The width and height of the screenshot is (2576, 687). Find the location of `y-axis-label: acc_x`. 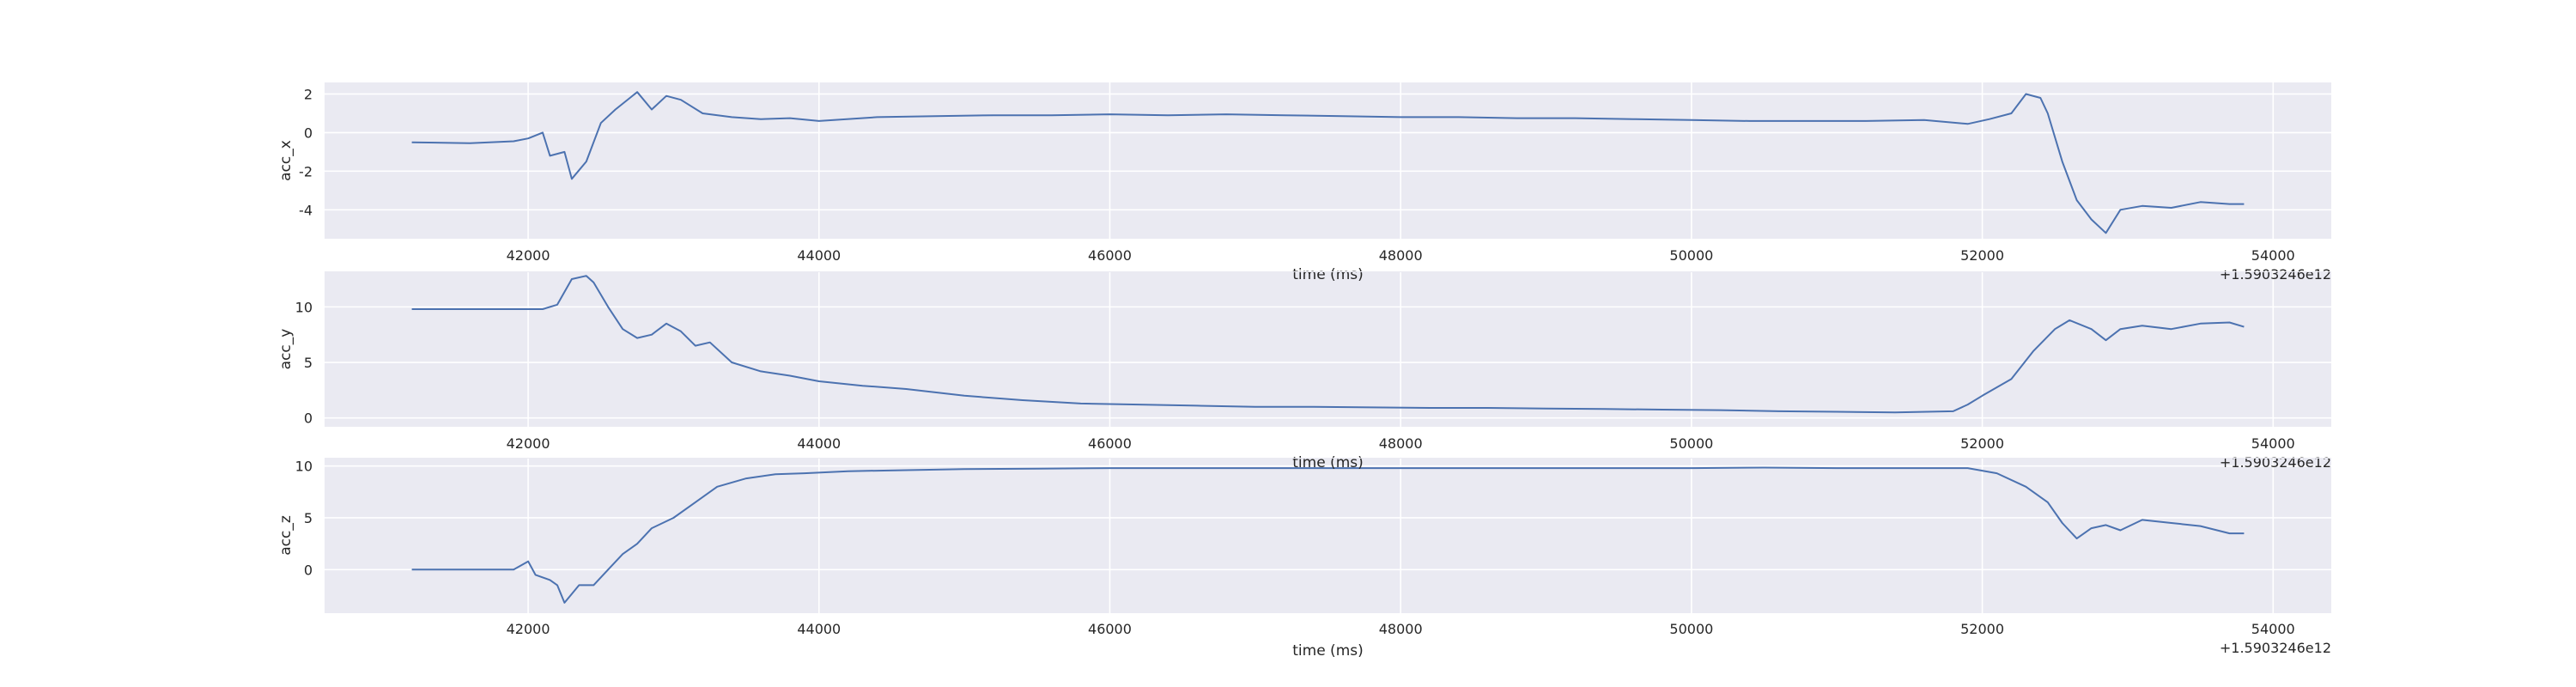

y-axis-label: acc_x is located at coordinates (286, 160).